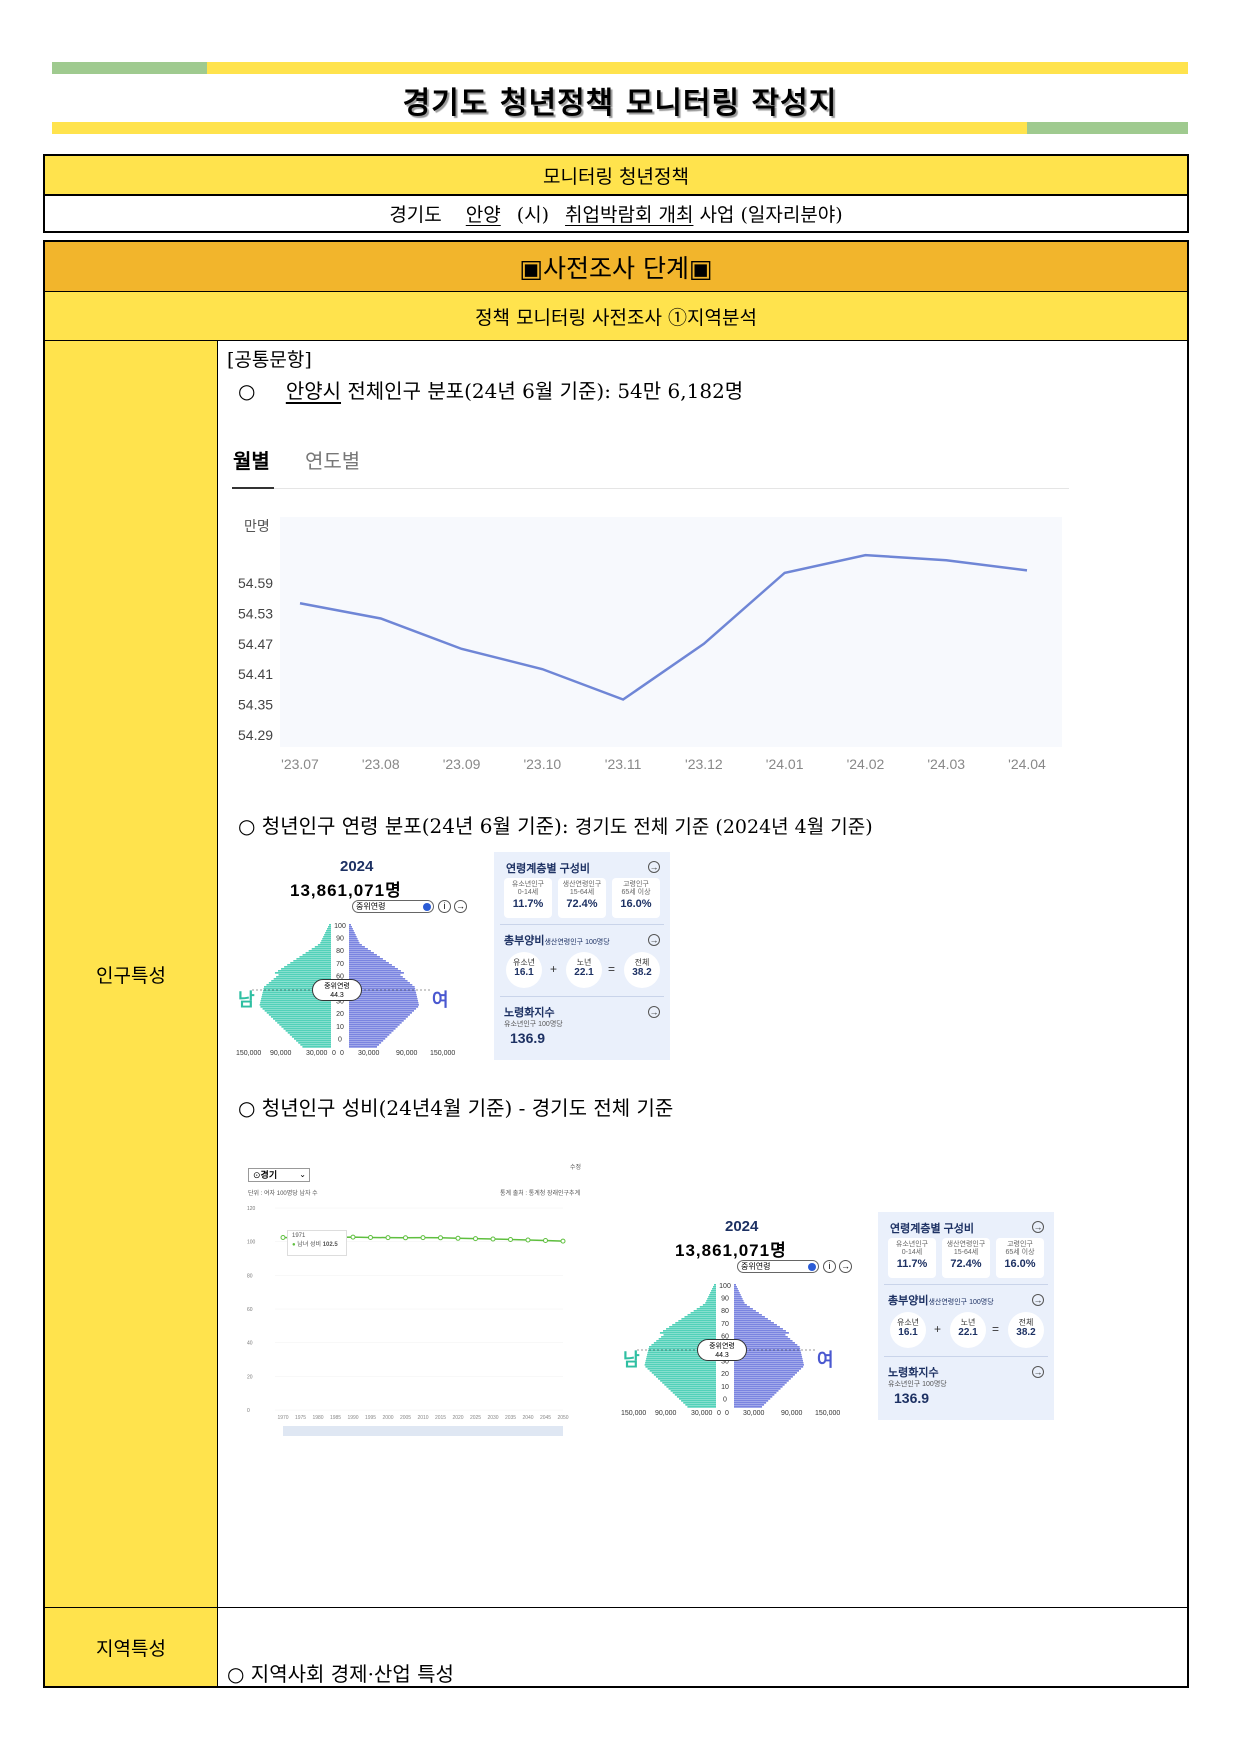 The width and height of the screenshot is (1240, 1753). What do you see at coordinates (557, 941) in the screenshot?
I see `dependency-title: 총부양비생산연령인구 100명당` at bounding box center [557, 941].